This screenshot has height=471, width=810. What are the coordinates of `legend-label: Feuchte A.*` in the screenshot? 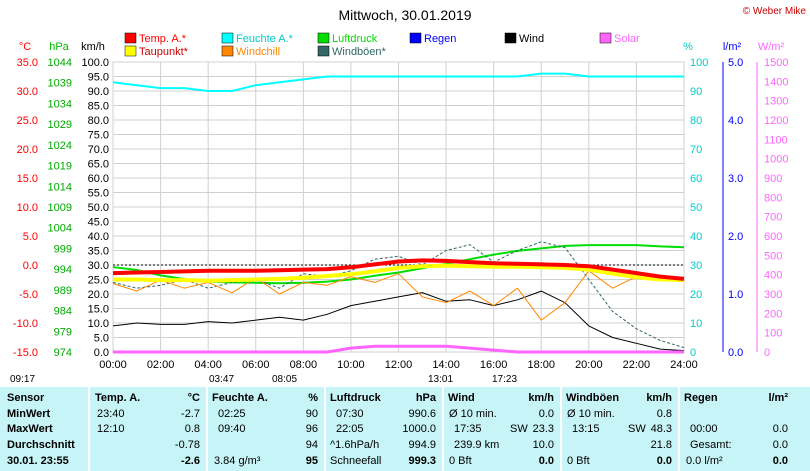 It's located at (265, 39).